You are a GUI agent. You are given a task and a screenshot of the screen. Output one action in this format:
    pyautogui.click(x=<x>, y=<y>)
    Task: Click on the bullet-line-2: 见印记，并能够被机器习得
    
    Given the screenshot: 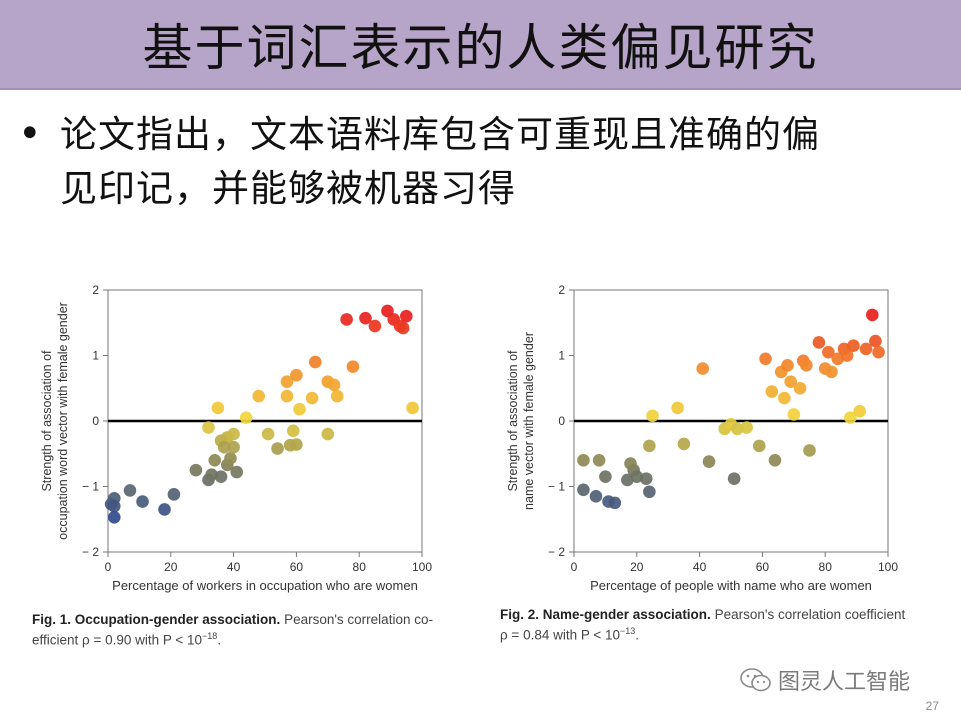 What is the action you would take?
    pyautogui.click(x=288, y=188)
    